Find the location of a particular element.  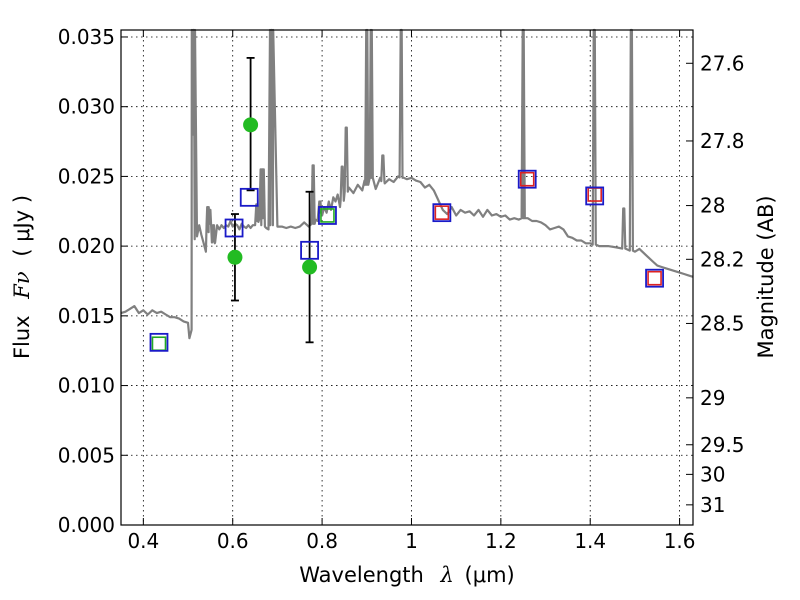

y2-tick-label: 27.8 is located at coordinates (722, 141).